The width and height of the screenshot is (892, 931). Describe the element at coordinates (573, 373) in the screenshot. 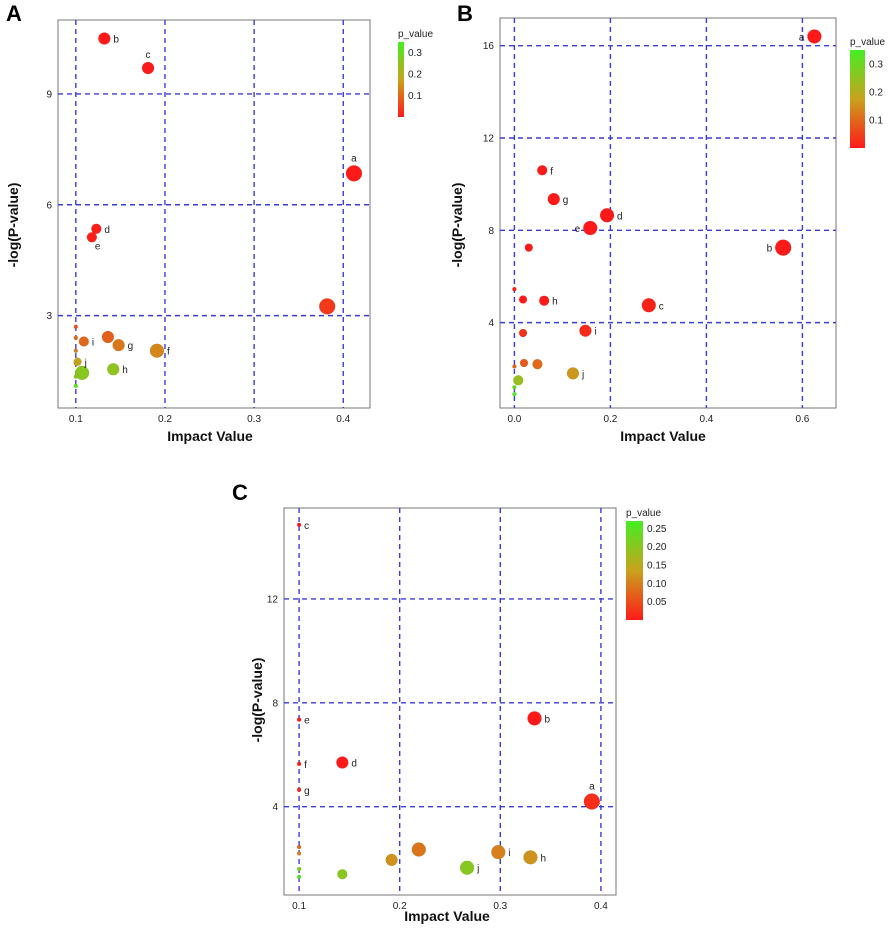

I see `data-point-j` at that location.